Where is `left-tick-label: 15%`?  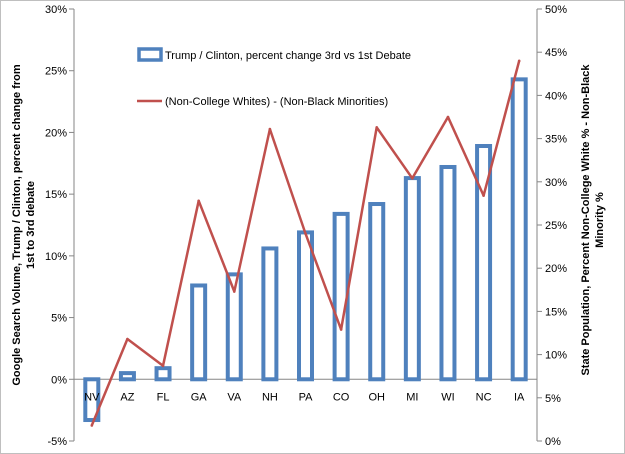 left-tick-label: 15% is located at coordinates (56, 195).